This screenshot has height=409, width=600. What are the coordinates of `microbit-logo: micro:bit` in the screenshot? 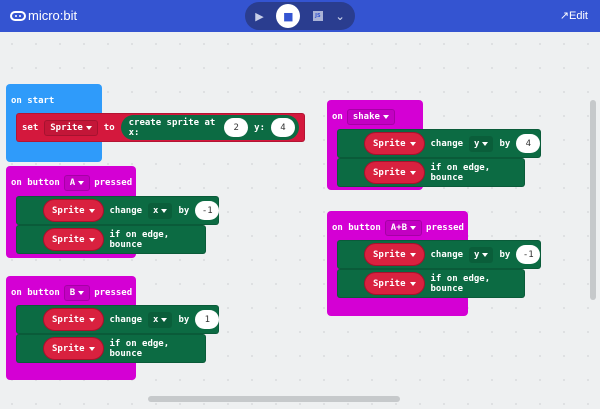 It's located at (43, 15).